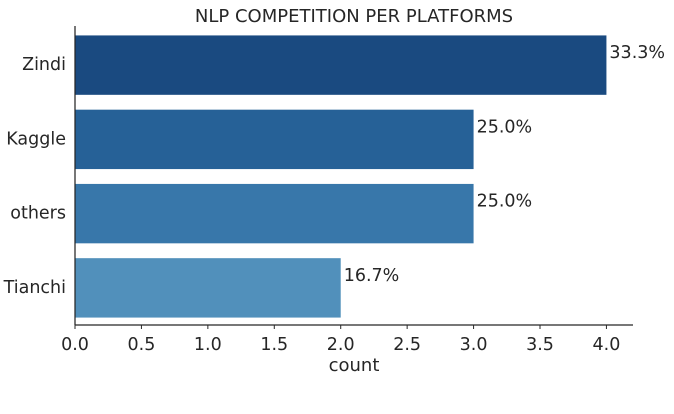 The image size is (674, 414). I want to click on data-label-zindi: 33.3%, so click(637, 53).